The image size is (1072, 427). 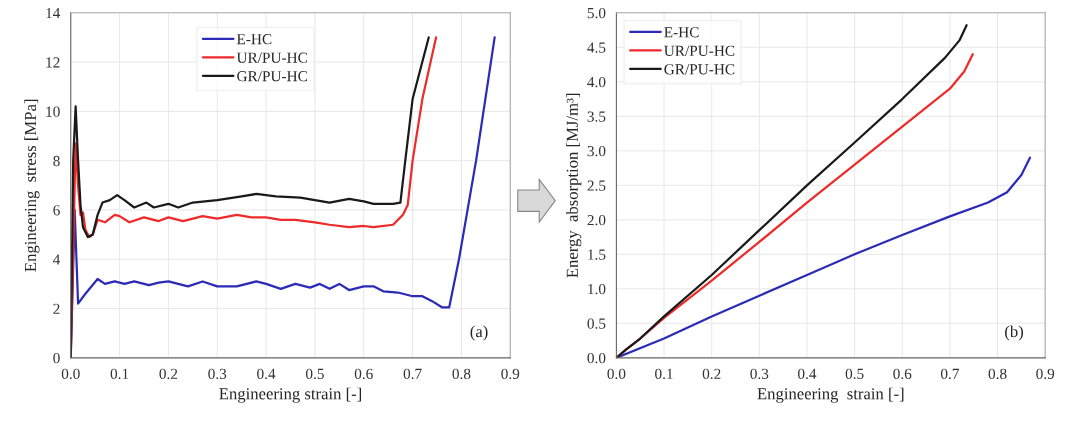 I want to click on y-tick-label: 3.0, so click(x=596, y=151).